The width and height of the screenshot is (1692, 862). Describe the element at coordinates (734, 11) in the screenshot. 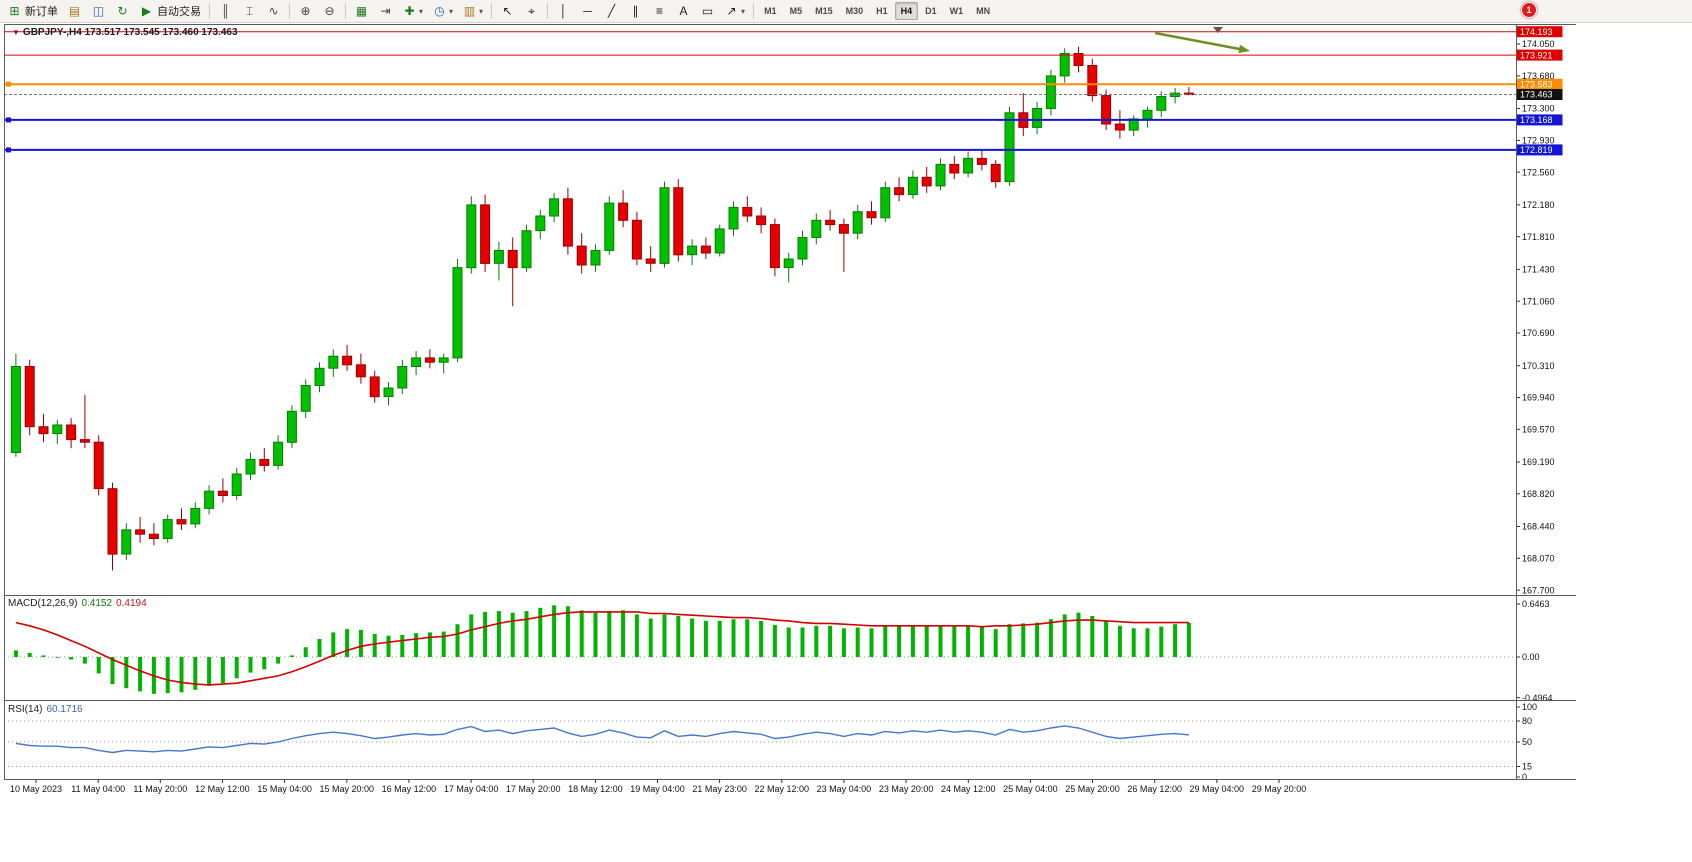

I see `arrows-button: ↗ ▾` at that location.